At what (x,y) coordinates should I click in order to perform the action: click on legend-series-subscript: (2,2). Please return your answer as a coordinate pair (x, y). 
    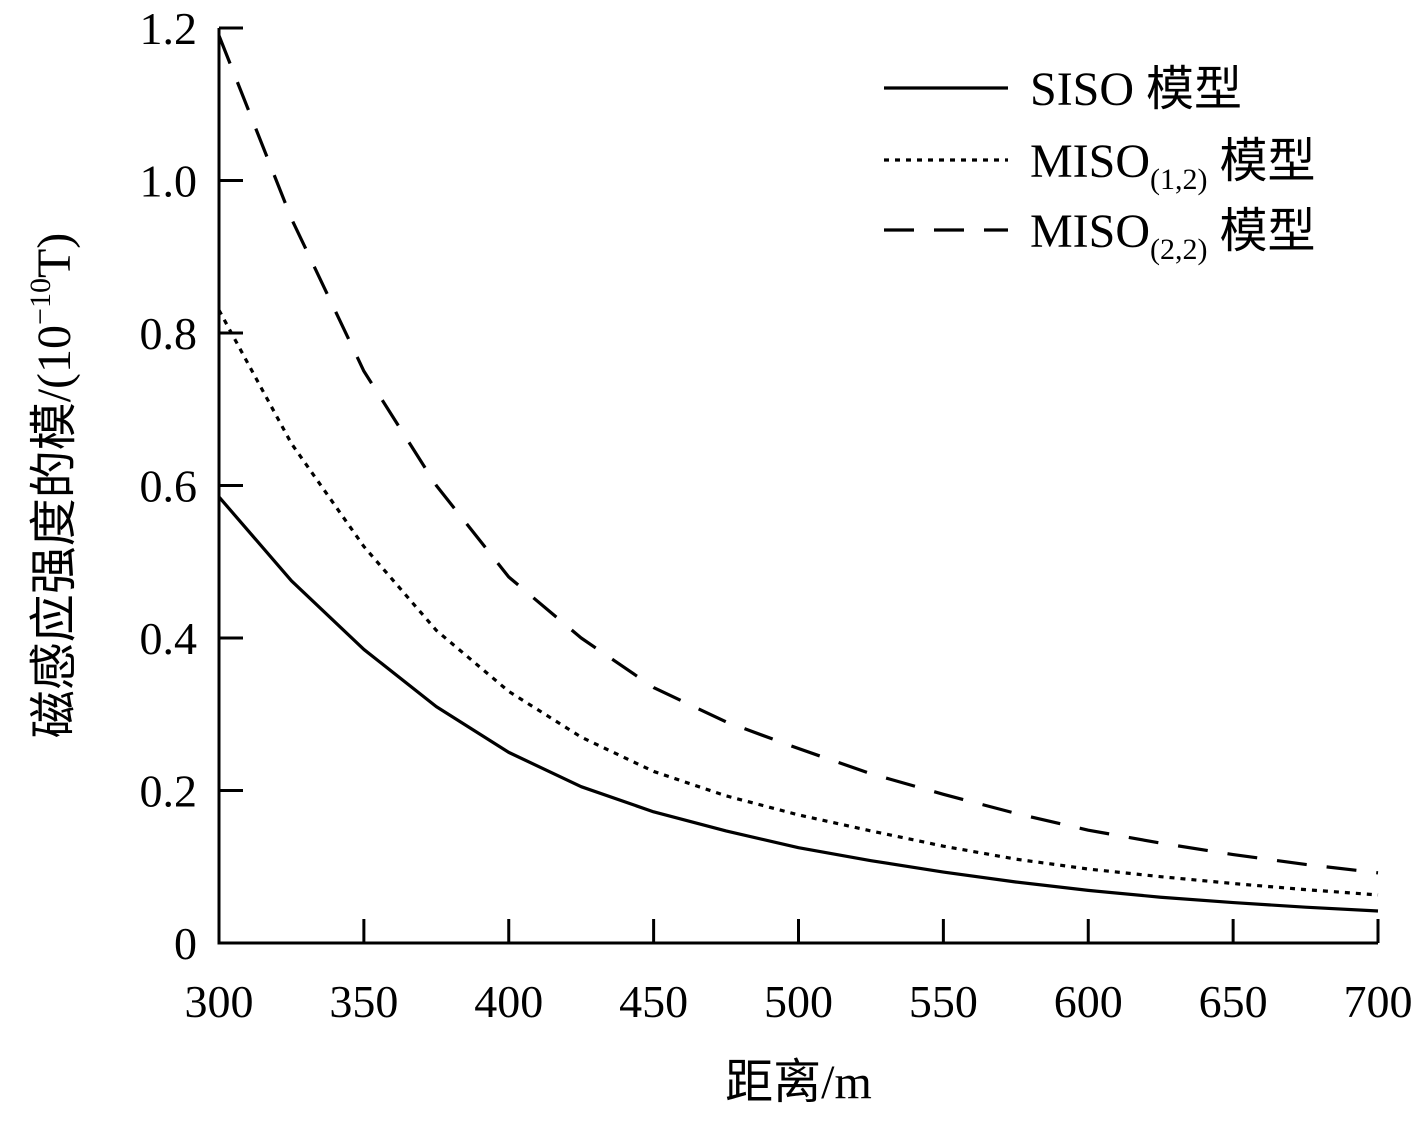
    Looking at the image, I should click on (1178, 249).